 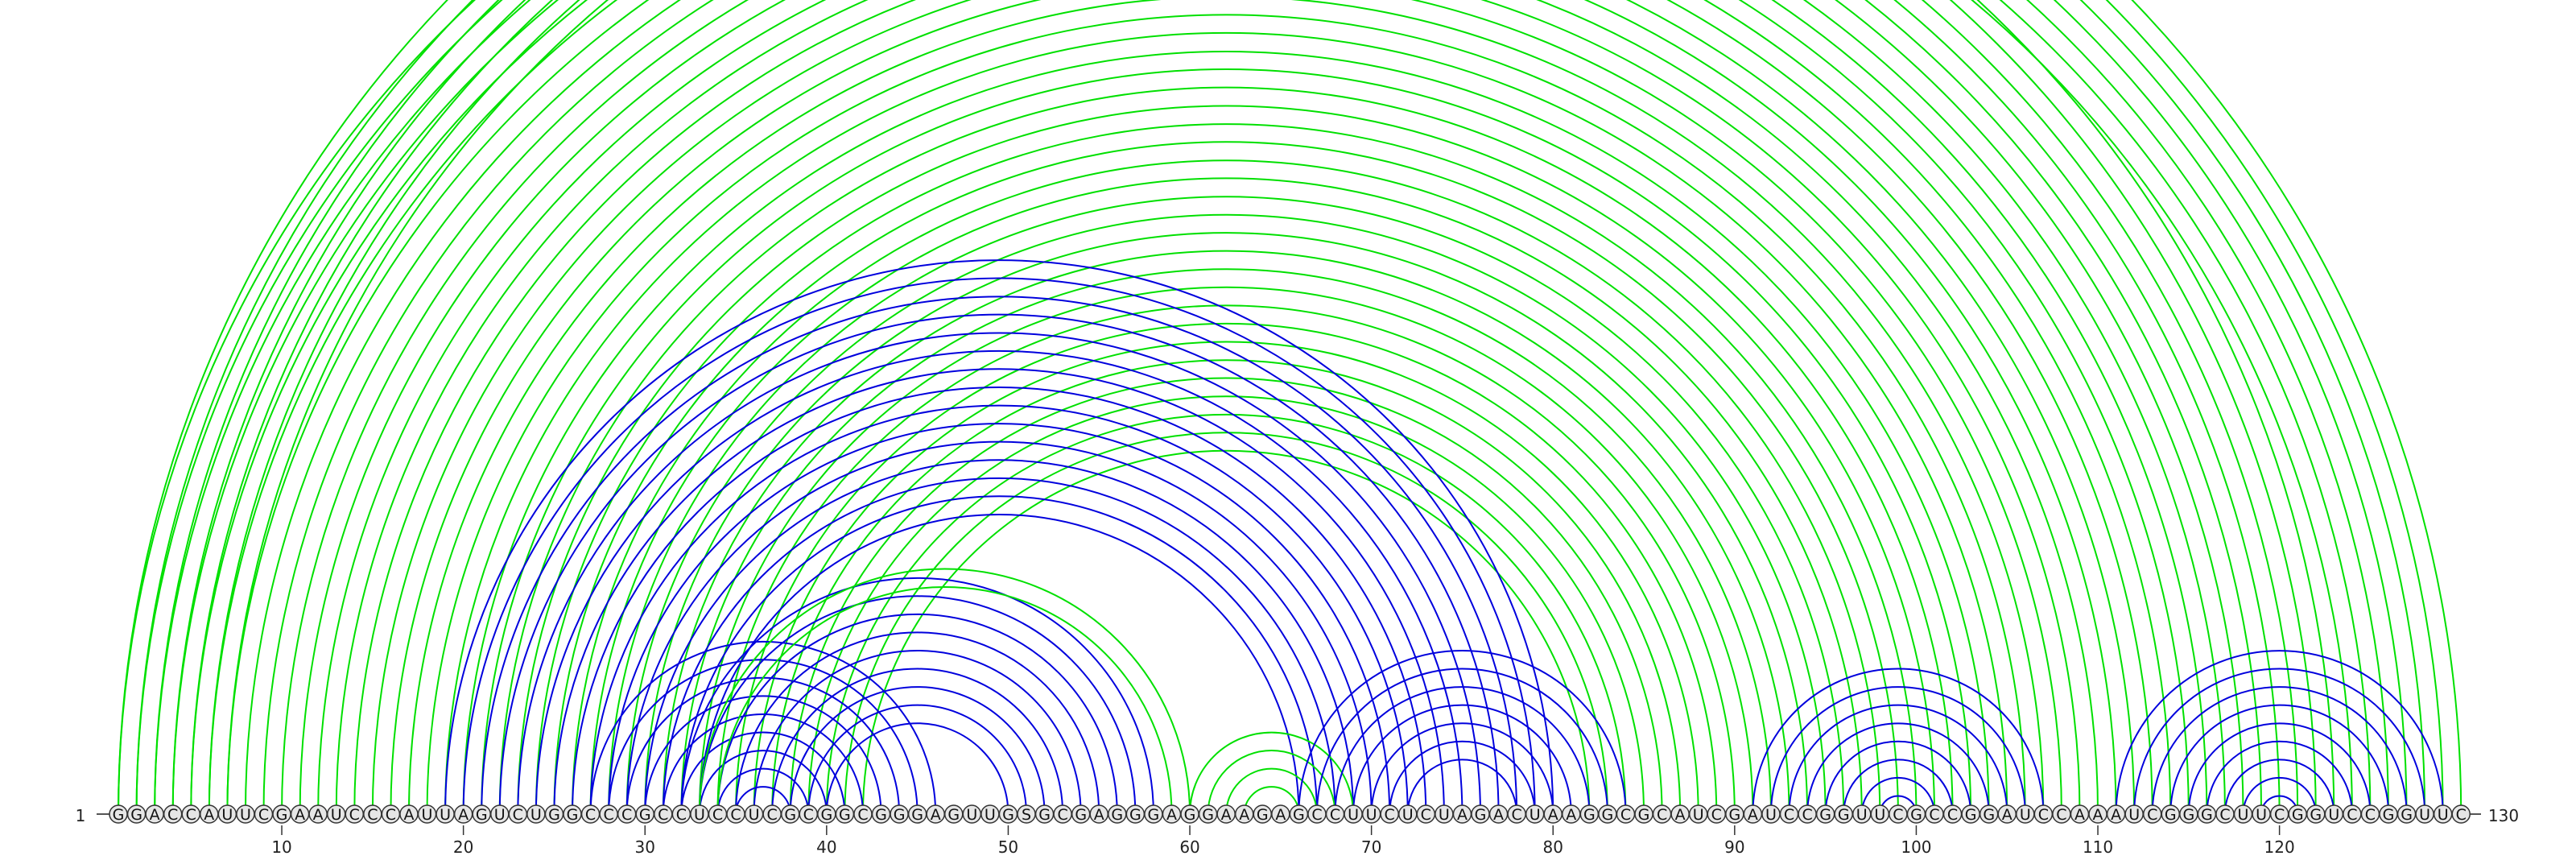 What do you see at coordinates (2352, 814) in the screenshot?
I see `nucleotide-124: C` at bounding box center [2352, 814].